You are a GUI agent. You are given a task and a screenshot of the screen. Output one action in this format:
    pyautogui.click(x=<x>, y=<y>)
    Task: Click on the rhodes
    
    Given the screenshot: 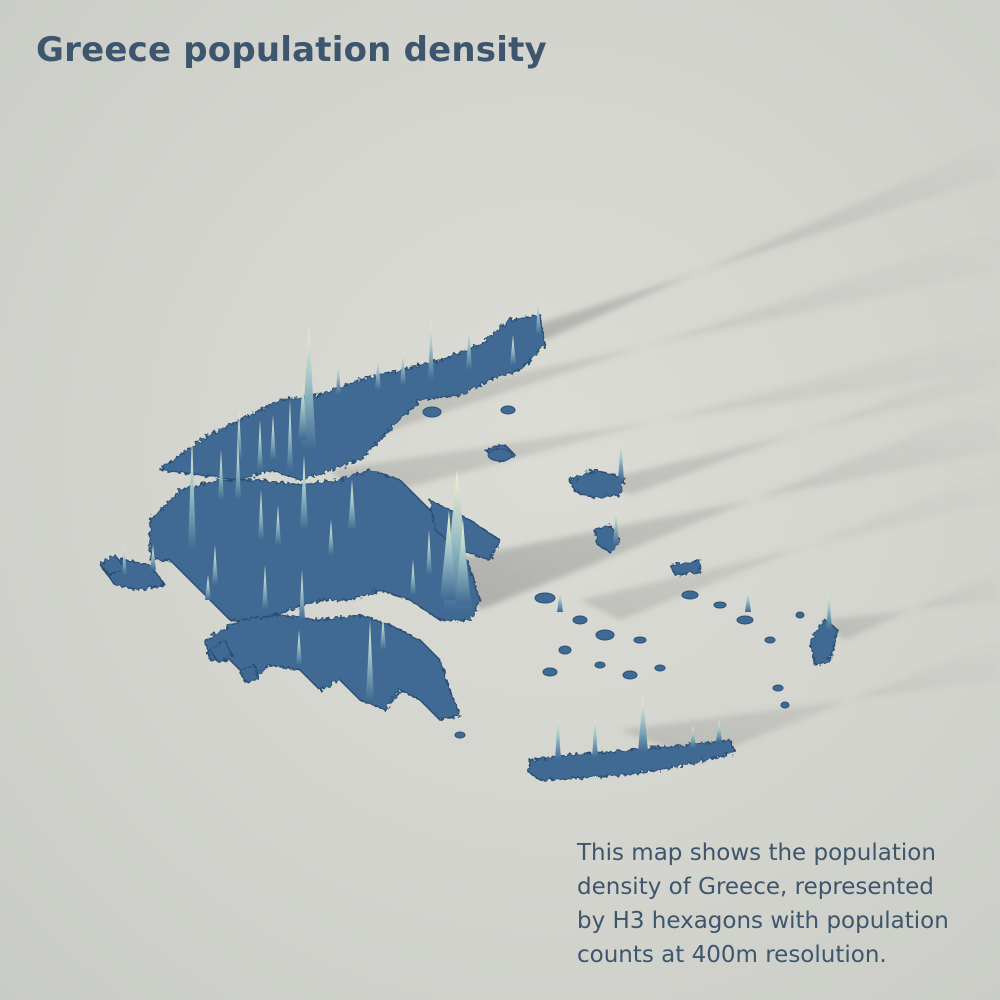 What is the action you would take?
    pyautogui.click(x=824, y=642)
    